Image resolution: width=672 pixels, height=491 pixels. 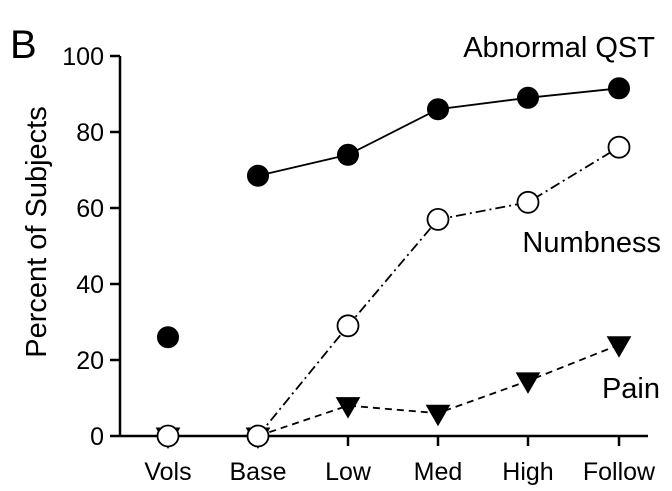 I want to click on panel-label: B, so click(x=23, y=45).